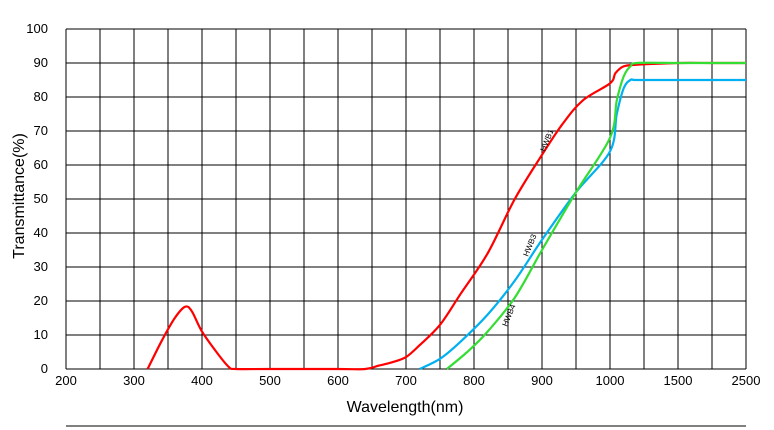 Image resolution: width=774 pixels, height=430 pixels. What do you see at coordinates (19, 196) in the screenshot?
I see `y-axis-title: Transmittance(%)` at bounding box center [19, 196].